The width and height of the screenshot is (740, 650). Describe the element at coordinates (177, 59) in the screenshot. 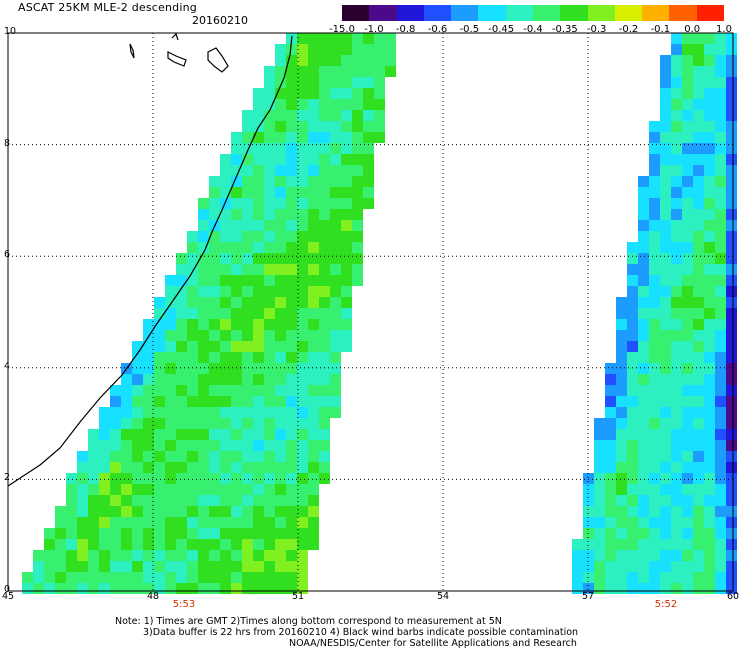

I see `island-samhah` at that location.